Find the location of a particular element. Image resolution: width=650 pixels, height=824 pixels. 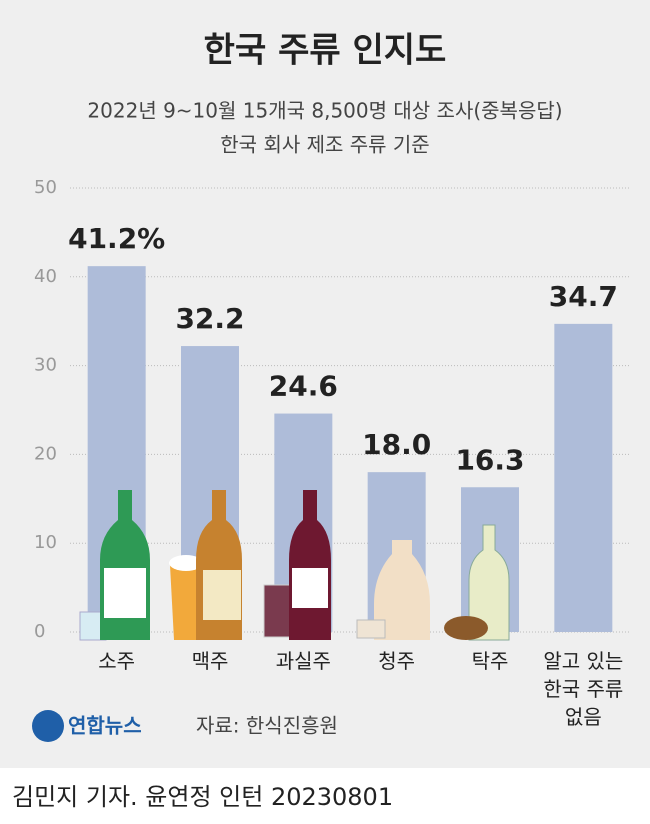

x-tick-label: 맥주 is located at coordinates (210, 661).